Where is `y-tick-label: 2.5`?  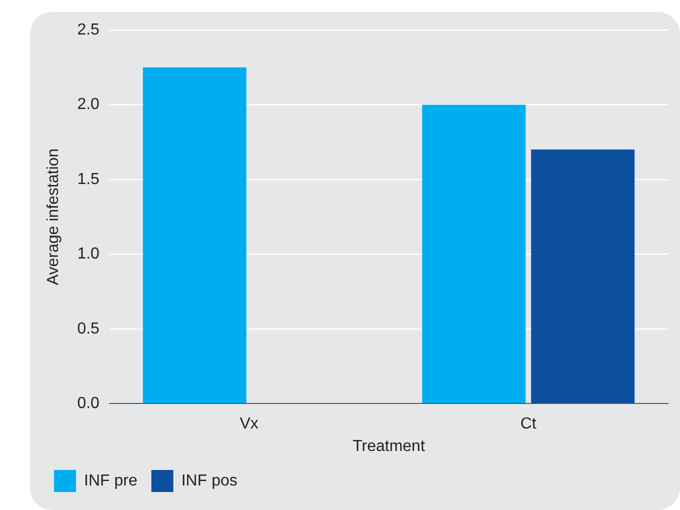
y-tick-label: 2.5 is located at coordinates (88, 29).